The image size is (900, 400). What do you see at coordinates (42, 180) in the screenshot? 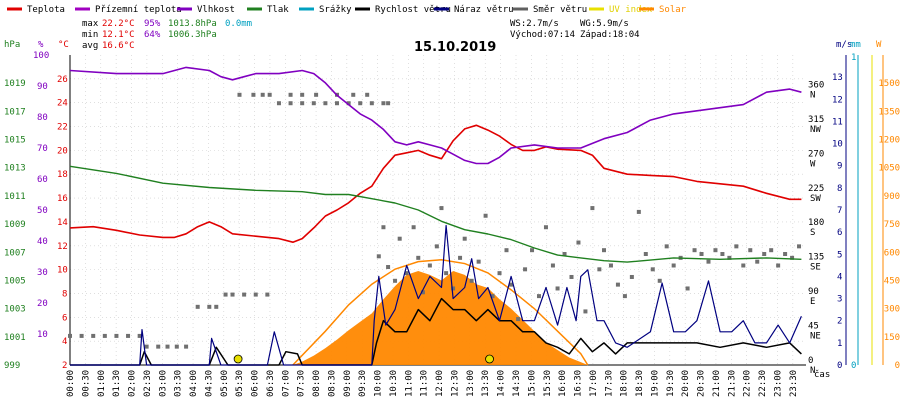
I see `pct-tick-label: 60` at bounding box center [42, 180].